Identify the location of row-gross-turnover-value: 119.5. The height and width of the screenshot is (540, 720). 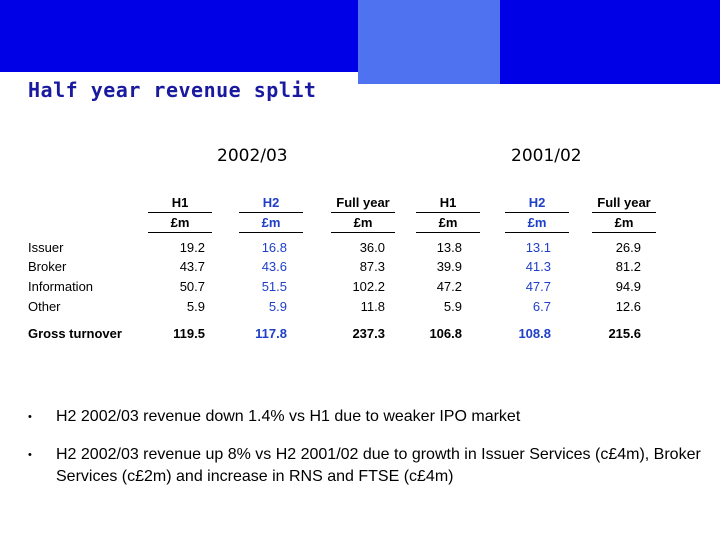
(189, 333).